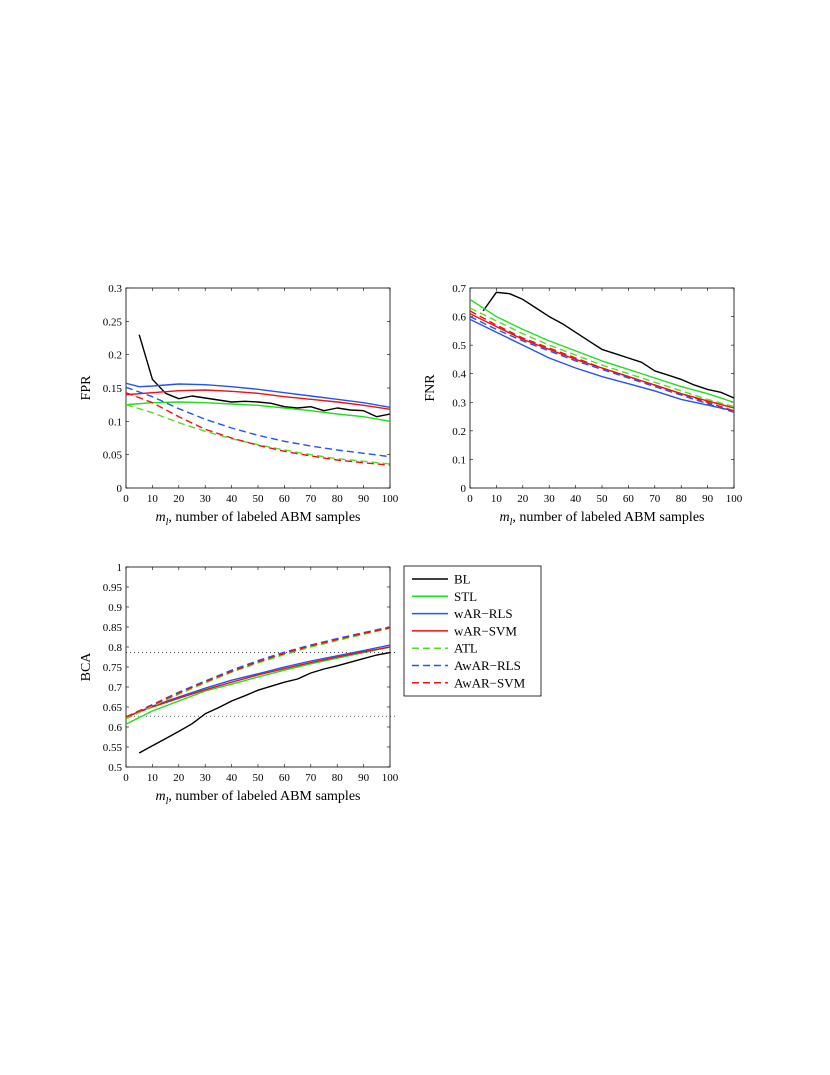 Image resolution: width=830 pixels, height=1075 pixels. I want to click on y-tick-label: 0.75, so click(113, 668).